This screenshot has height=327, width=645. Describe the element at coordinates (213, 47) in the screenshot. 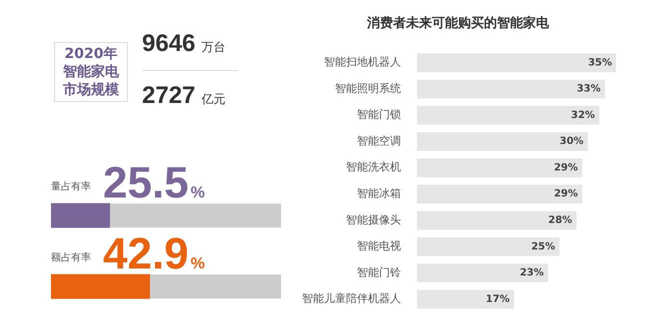

I see `text: 万台` at that location.